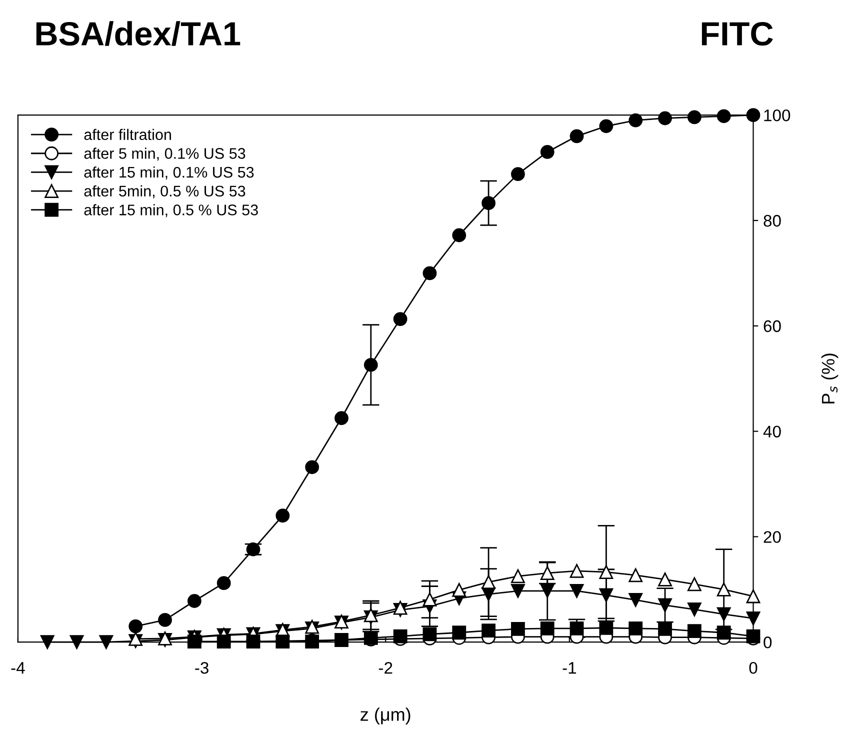  Describe the element at coordinates (772, 220) in the screenshot. I see `y-tick-label: 80` at that location.